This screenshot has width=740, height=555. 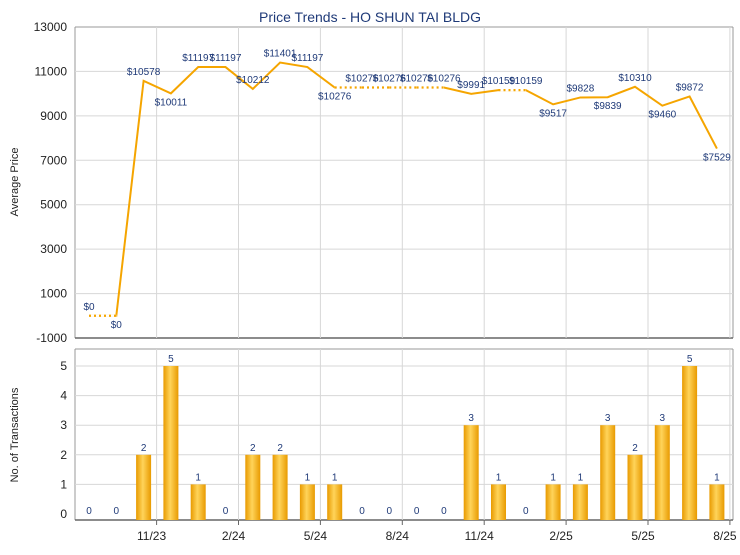 What do you see at coordinates (635, 78) in the screenshot?
I see `price-data-label: $10310` at bounding box center [635, 78].